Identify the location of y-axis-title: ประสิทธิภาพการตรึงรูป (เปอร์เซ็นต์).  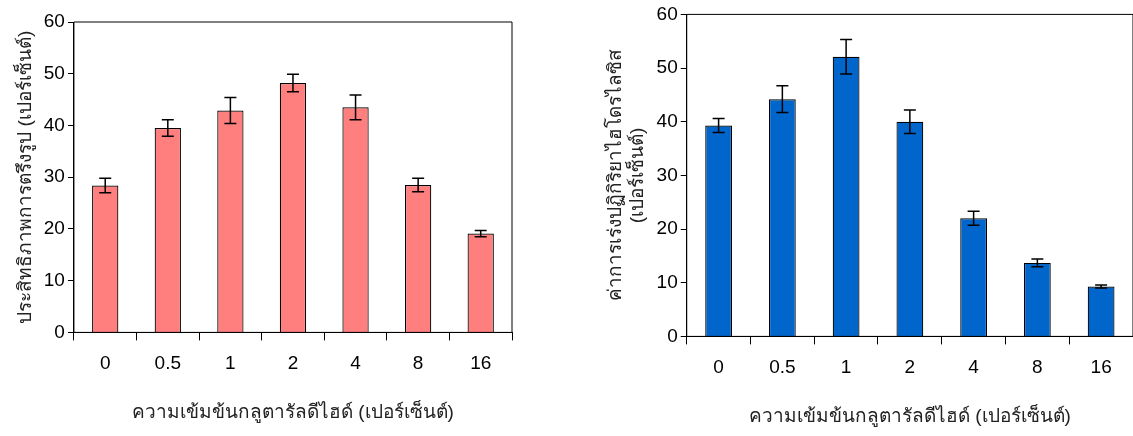
(23, 177).